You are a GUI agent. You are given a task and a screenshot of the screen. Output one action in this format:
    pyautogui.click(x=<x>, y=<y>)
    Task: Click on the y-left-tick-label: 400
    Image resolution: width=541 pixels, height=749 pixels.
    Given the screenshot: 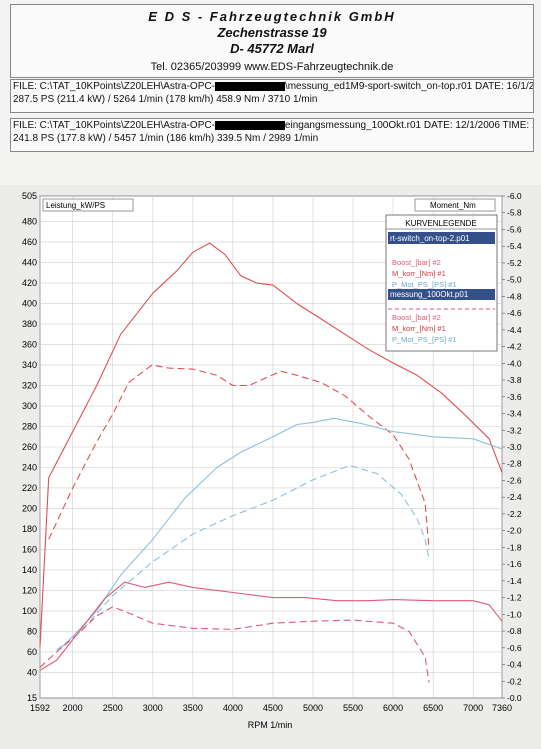 What is the action you would take?
    pyautogui.click(x=29, y=304)
    